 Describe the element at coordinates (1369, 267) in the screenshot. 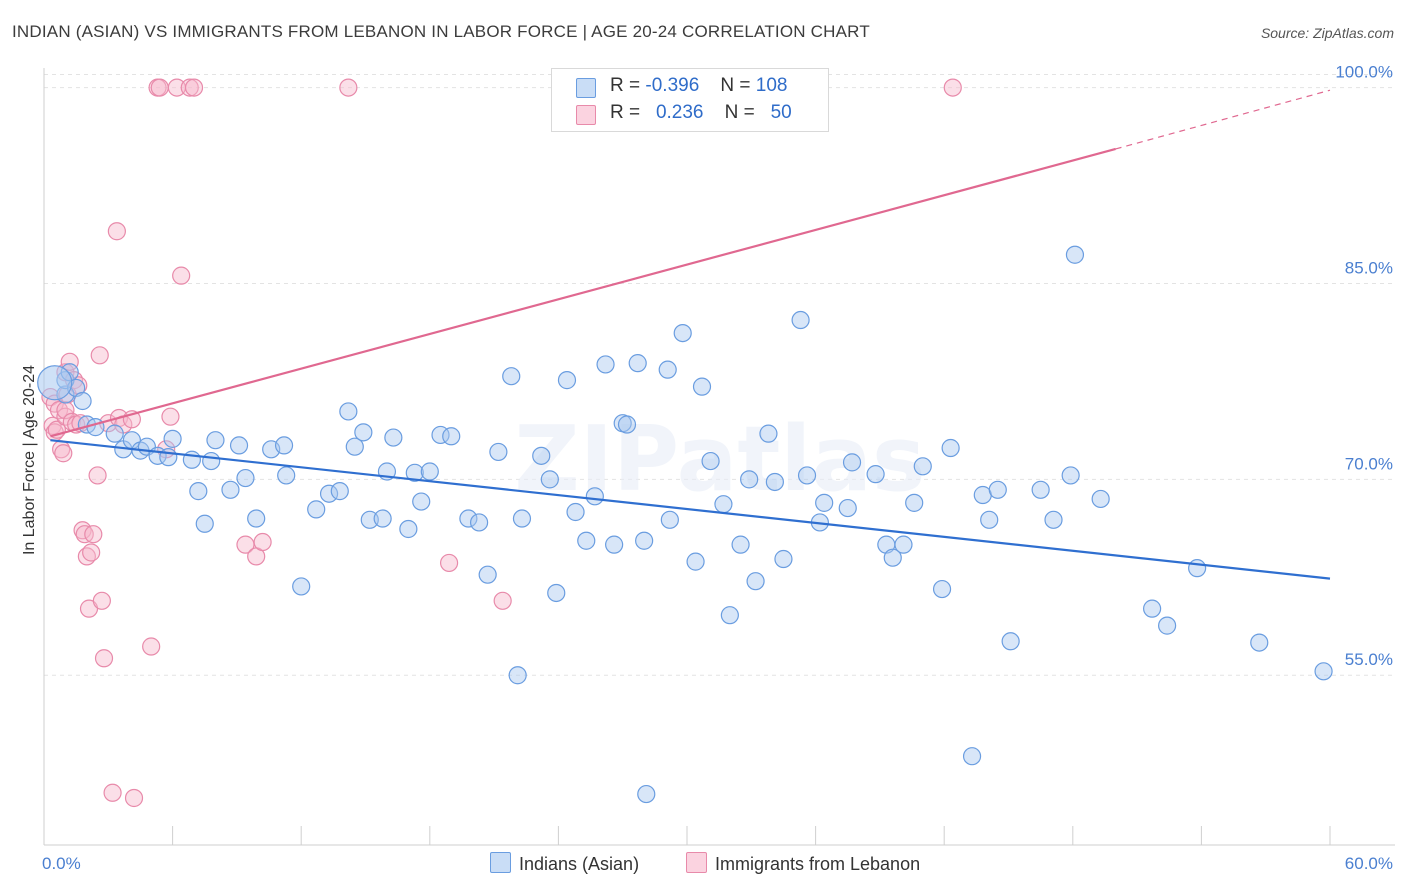

I see `y-tick-label: 85.0%` at that location.